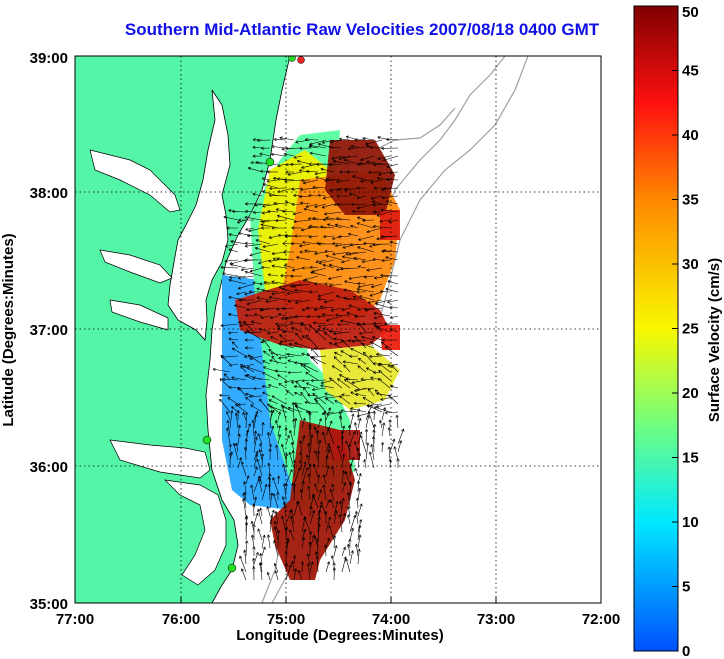 The image size is (724, 659). I want to click on colorbar-label: Surface Velocity (cm/s), so click(714, 340).